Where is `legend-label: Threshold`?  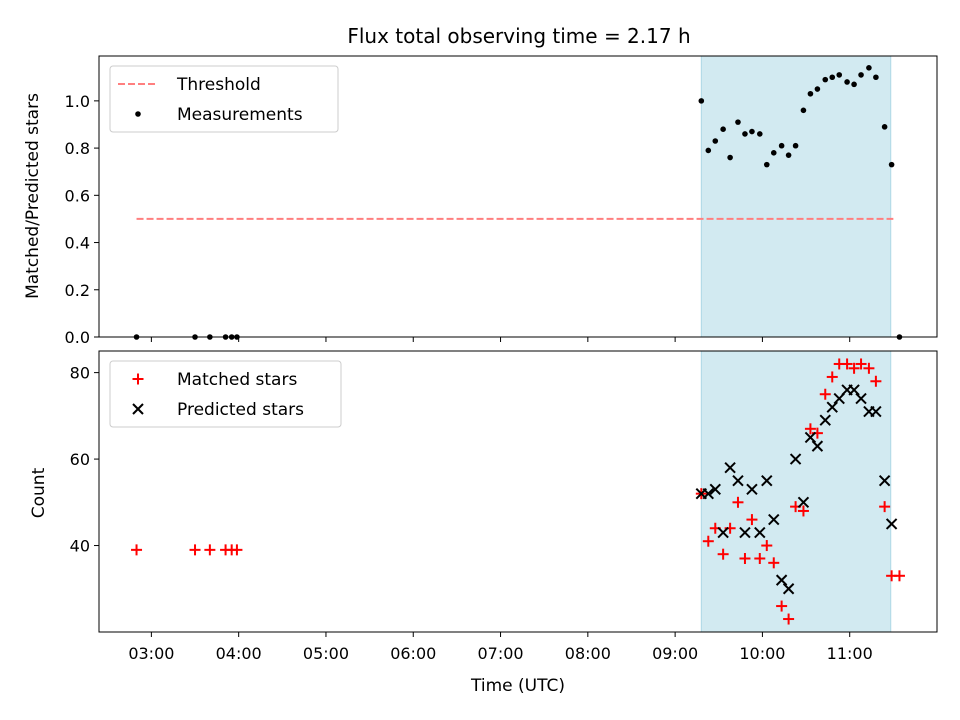 legend-label: Threshold is located at coordinates (218, 85).